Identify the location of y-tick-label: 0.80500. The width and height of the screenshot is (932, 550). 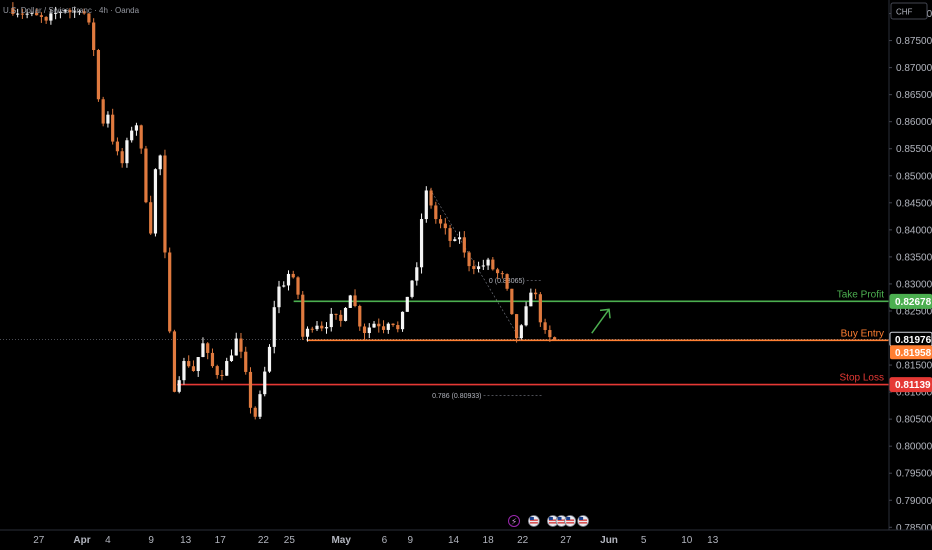
(914, 420).